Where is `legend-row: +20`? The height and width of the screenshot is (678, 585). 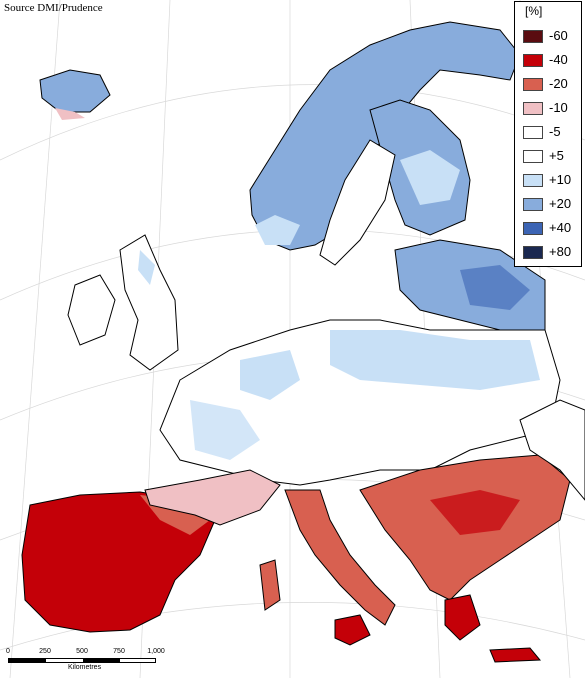 legend-row: +20 is located at coordinates (552, 204).